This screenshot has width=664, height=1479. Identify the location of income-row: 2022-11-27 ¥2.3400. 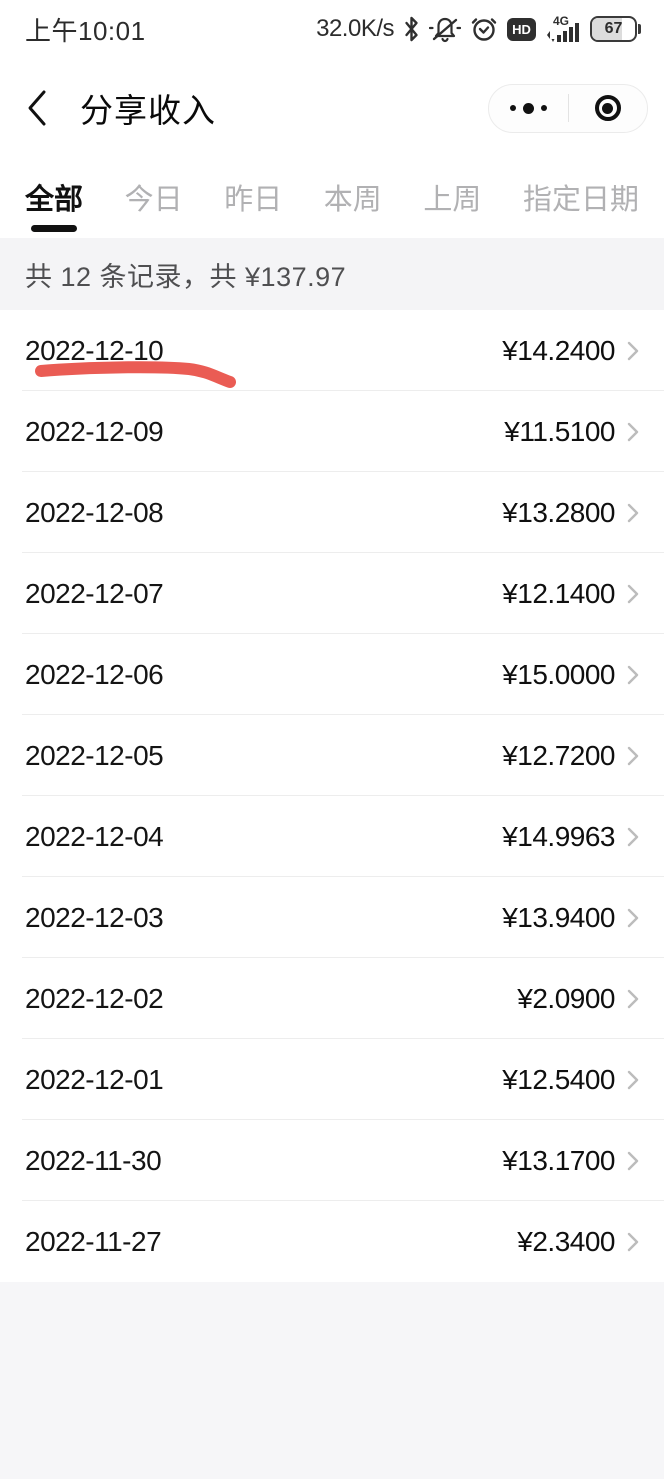
(332, 1241).